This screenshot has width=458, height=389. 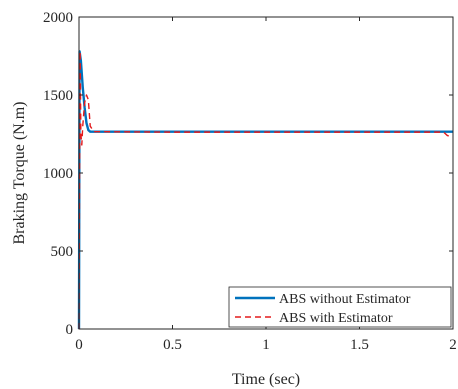 What do you see at coordinates (336, 318) in the screenshot?
I see `legend-label-2: ABS with Estimator` at bounding box center [336, 318].